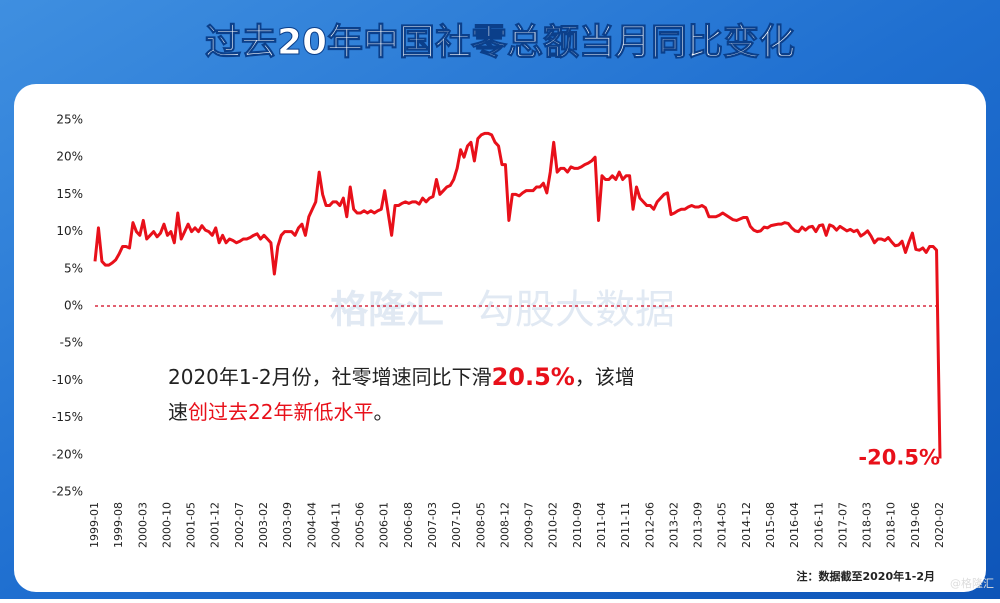 This screenshot has height=603, width=1000. I want to click on x-tick-label: 2016-04, so click(794, 525).